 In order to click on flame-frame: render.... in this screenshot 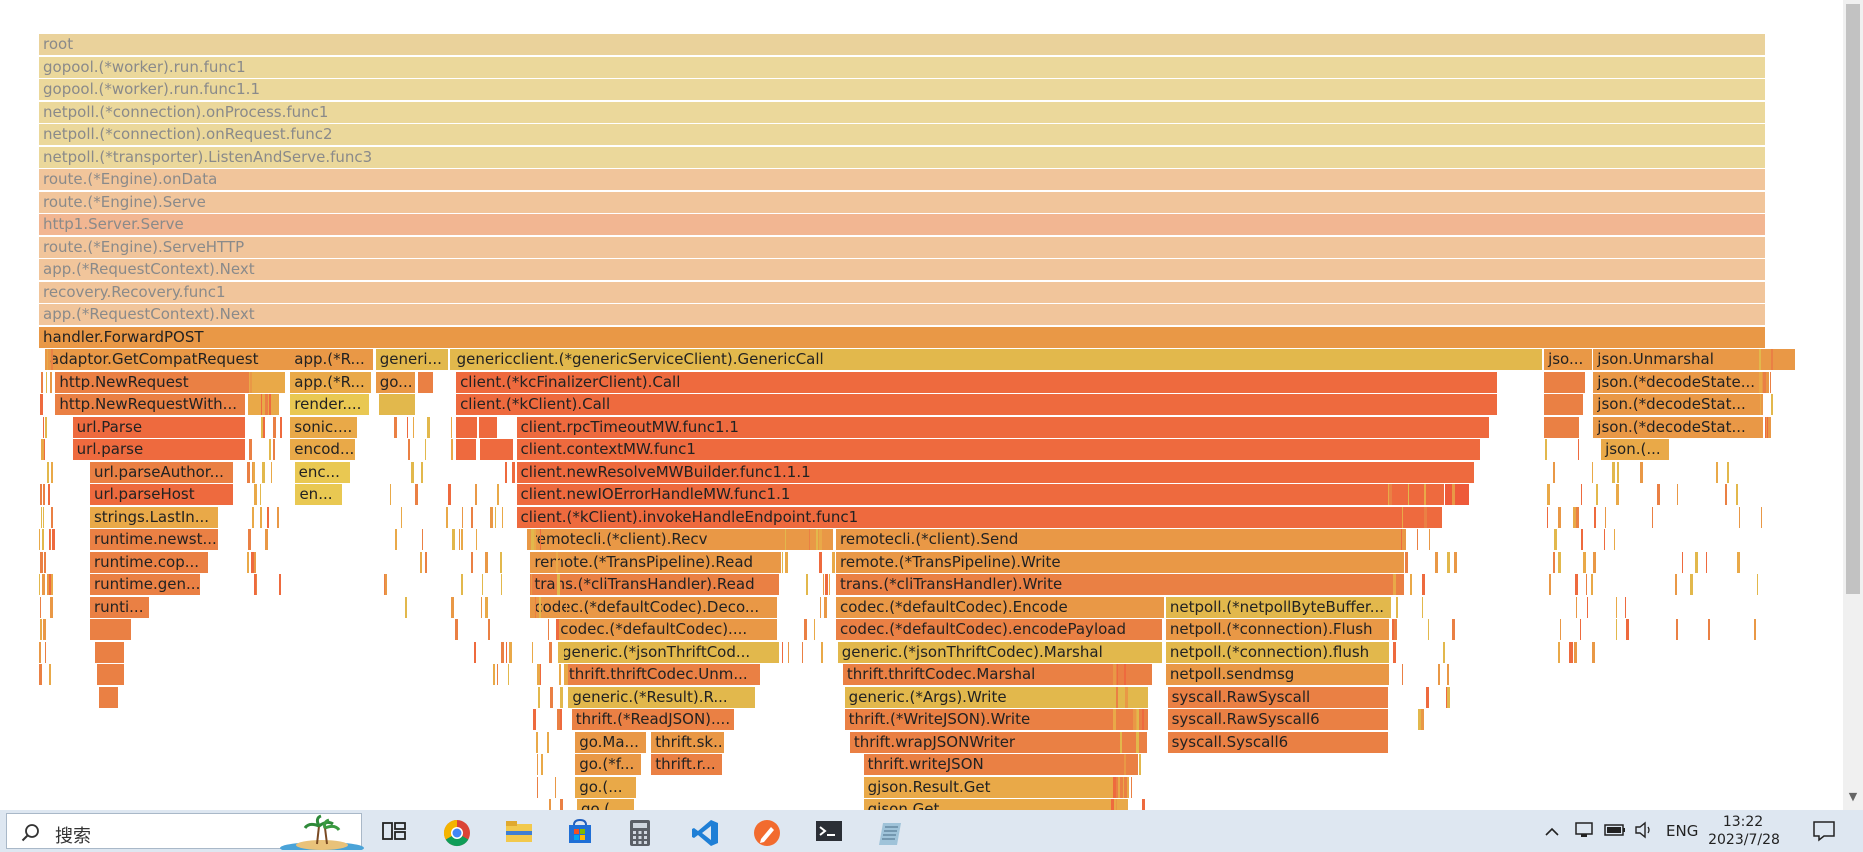, I will do `click(330, 404)`.